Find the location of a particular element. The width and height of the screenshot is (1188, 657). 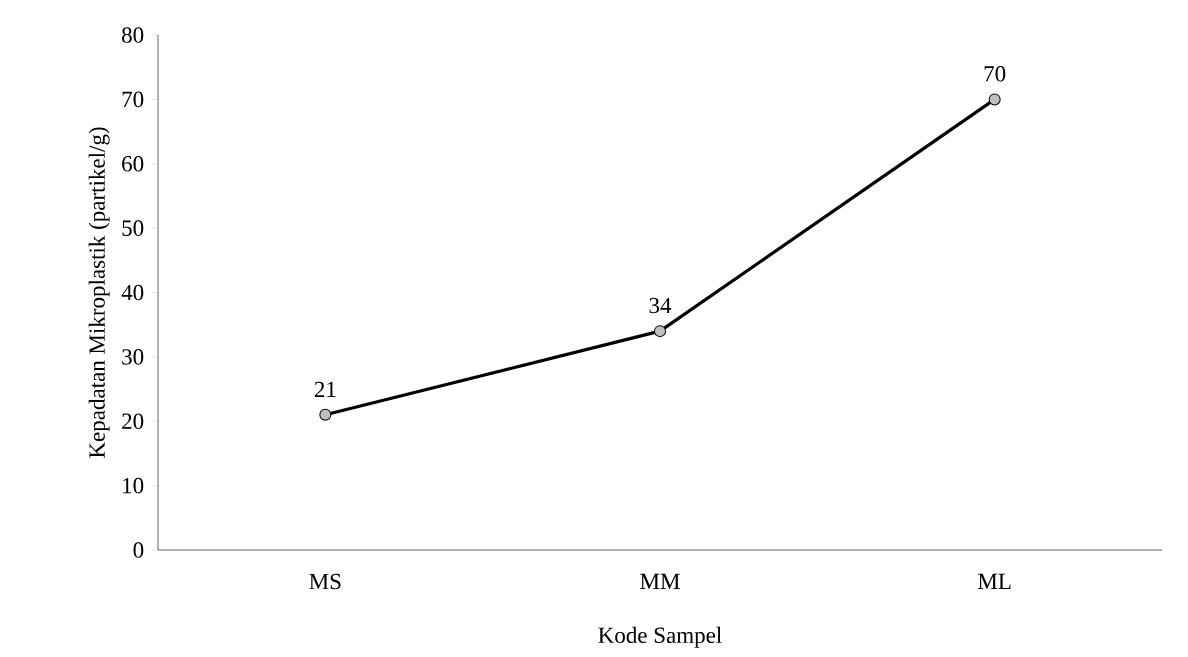

x-tick-label: MS is located at coordinates (325, 581).